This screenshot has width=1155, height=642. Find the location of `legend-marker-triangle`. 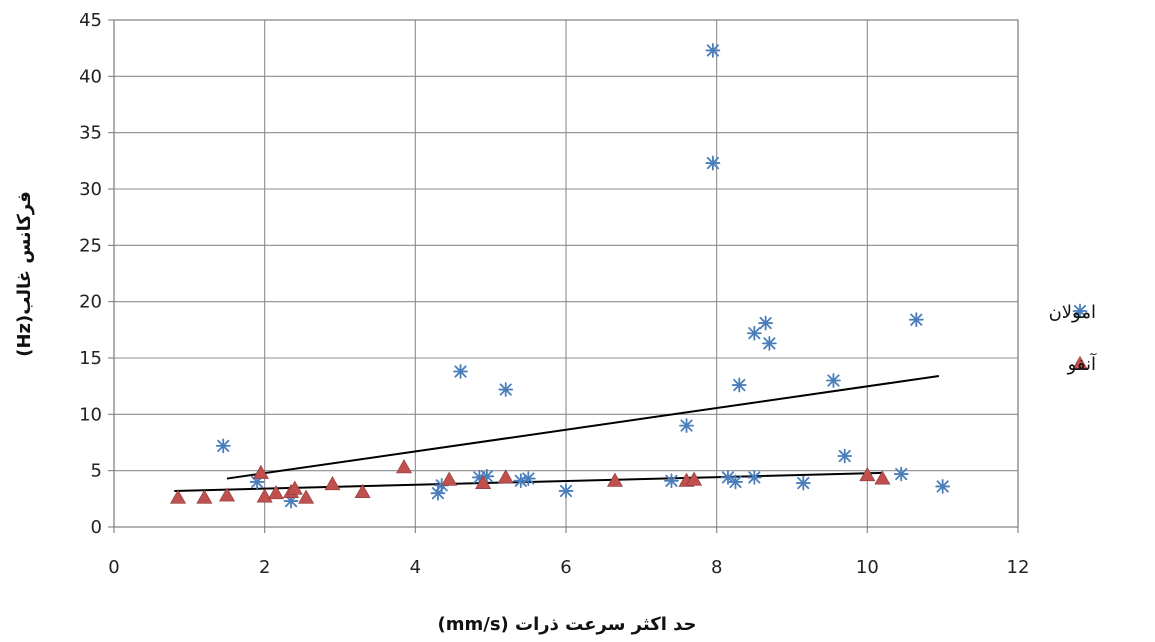

legend-marker-triangle is located at coordinates (1080, 362).